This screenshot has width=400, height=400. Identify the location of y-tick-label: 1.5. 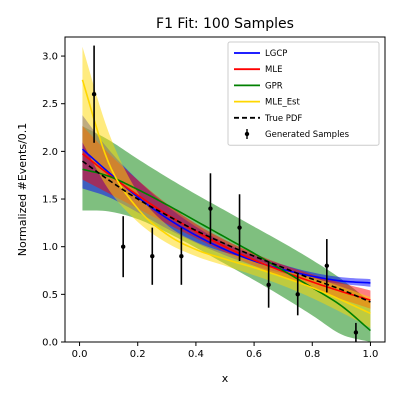
(50, 200).